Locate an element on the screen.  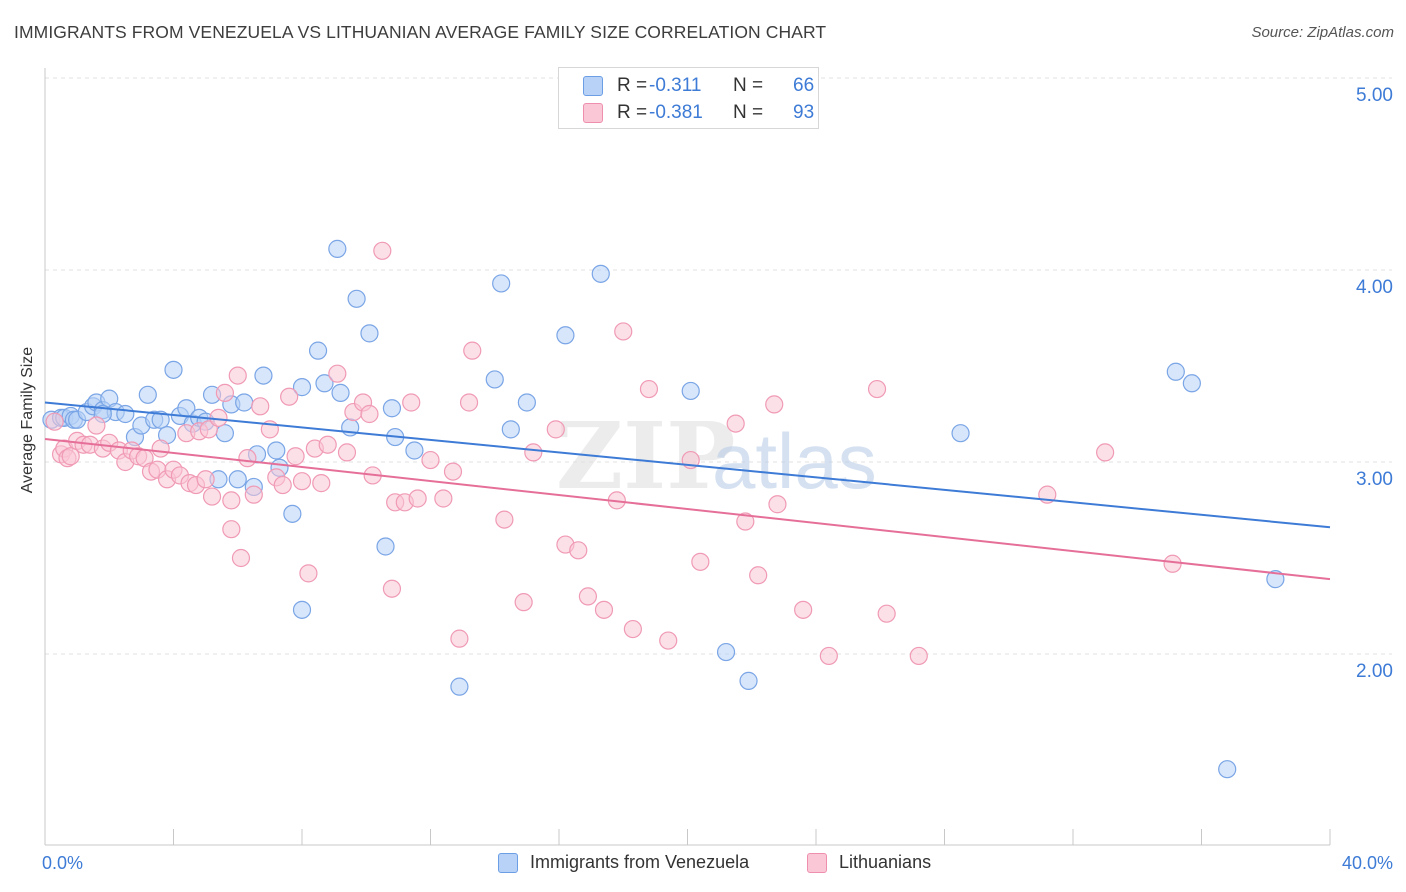
stats-box: R = -0.311 N = 66 R = -0.381 N = 93 is located at coordinates (688, 98).